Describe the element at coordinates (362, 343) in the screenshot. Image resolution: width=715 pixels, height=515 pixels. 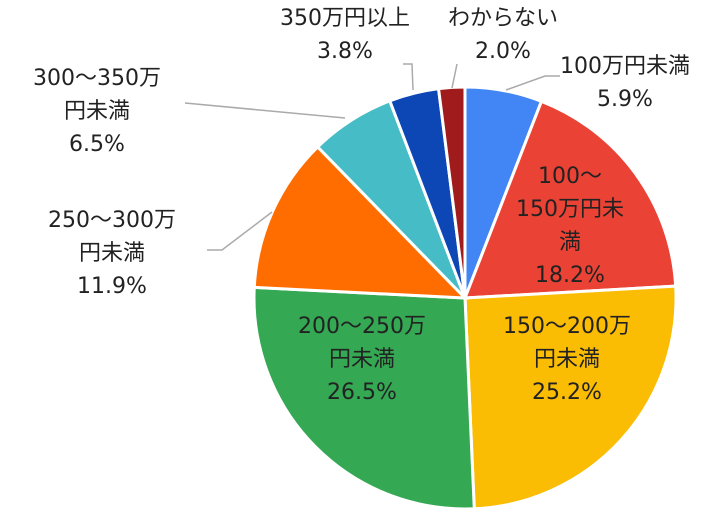
I see `category-label: 200～250万円未満` at that location.